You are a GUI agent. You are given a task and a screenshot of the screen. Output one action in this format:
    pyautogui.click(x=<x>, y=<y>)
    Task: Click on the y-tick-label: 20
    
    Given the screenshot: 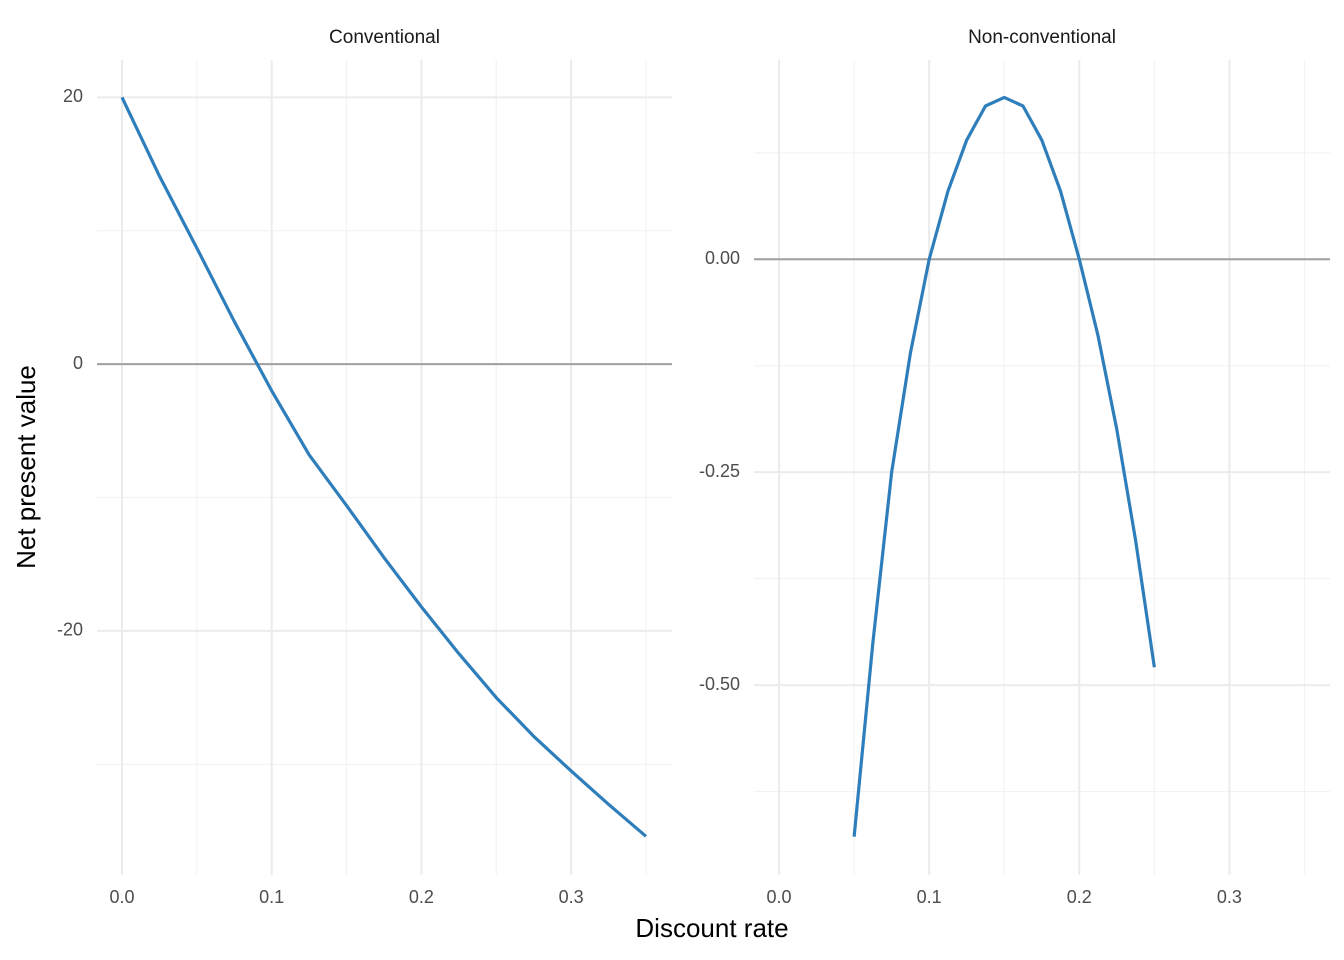 What is the action you would take?
    pyautogui.click(x=73, y=96)
    